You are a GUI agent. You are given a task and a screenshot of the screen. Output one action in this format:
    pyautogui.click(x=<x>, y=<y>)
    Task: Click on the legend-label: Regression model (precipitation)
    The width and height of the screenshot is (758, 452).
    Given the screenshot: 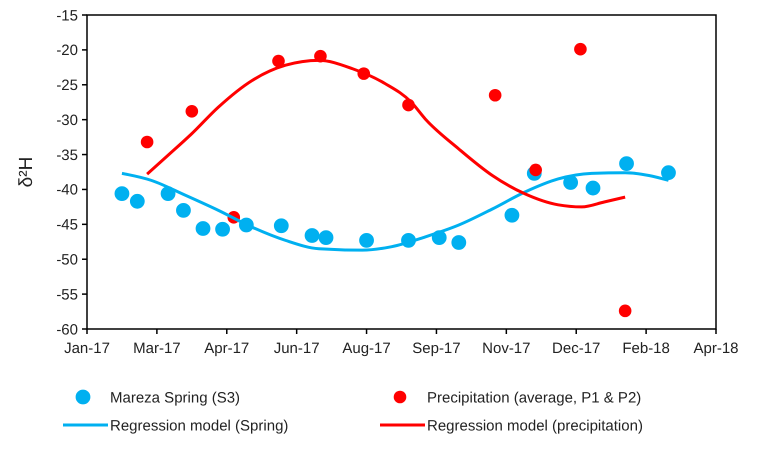 What is the action you would take?
    pyautogui.click(x=535, y=425)
    